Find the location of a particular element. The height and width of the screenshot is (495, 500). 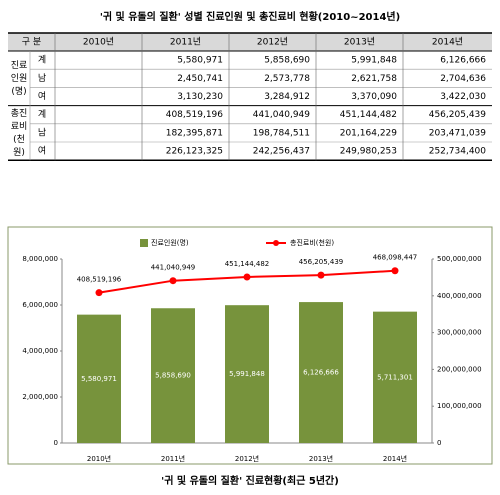

y2-tick-label: 300,000,000 is located at coordinates (459, 333).